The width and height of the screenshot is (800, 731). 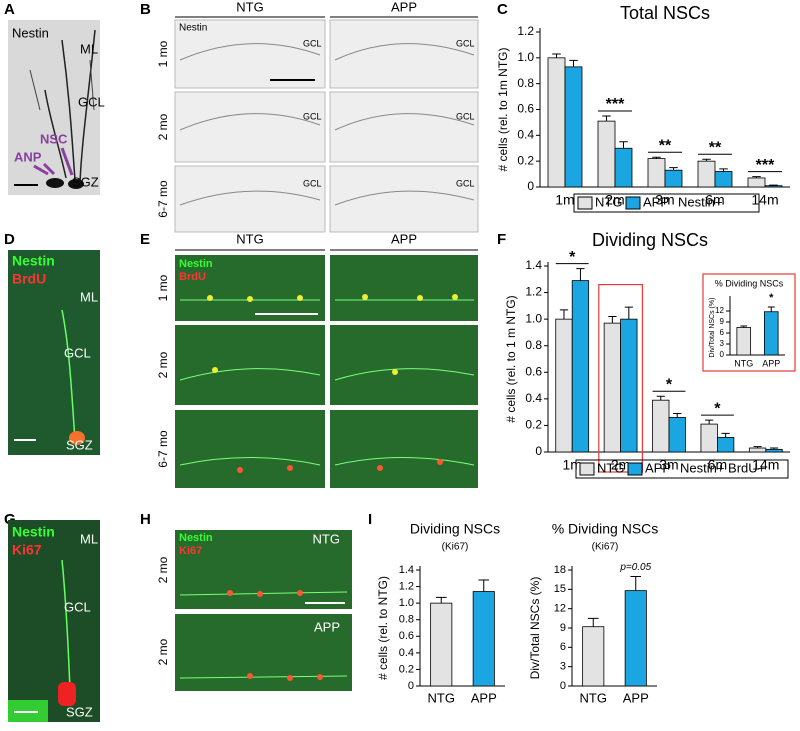 What do you see at coordinates (719, 310) in the screenshot?
I see `y-tick-label: 12` at bounding box center [719, 310].